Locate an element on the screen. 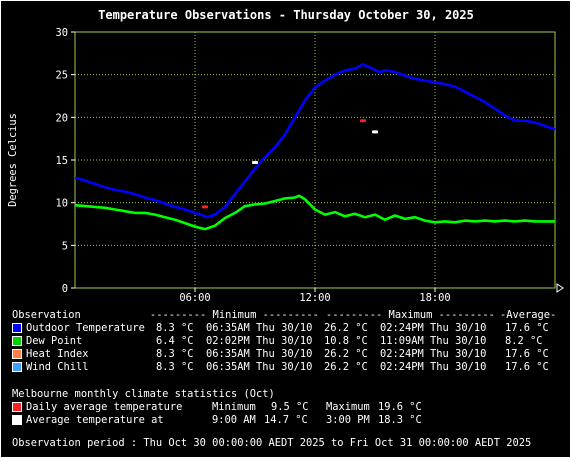 This screenshot has width=571, height=458. series-line-dew-point is located at coordinates (314, 212).